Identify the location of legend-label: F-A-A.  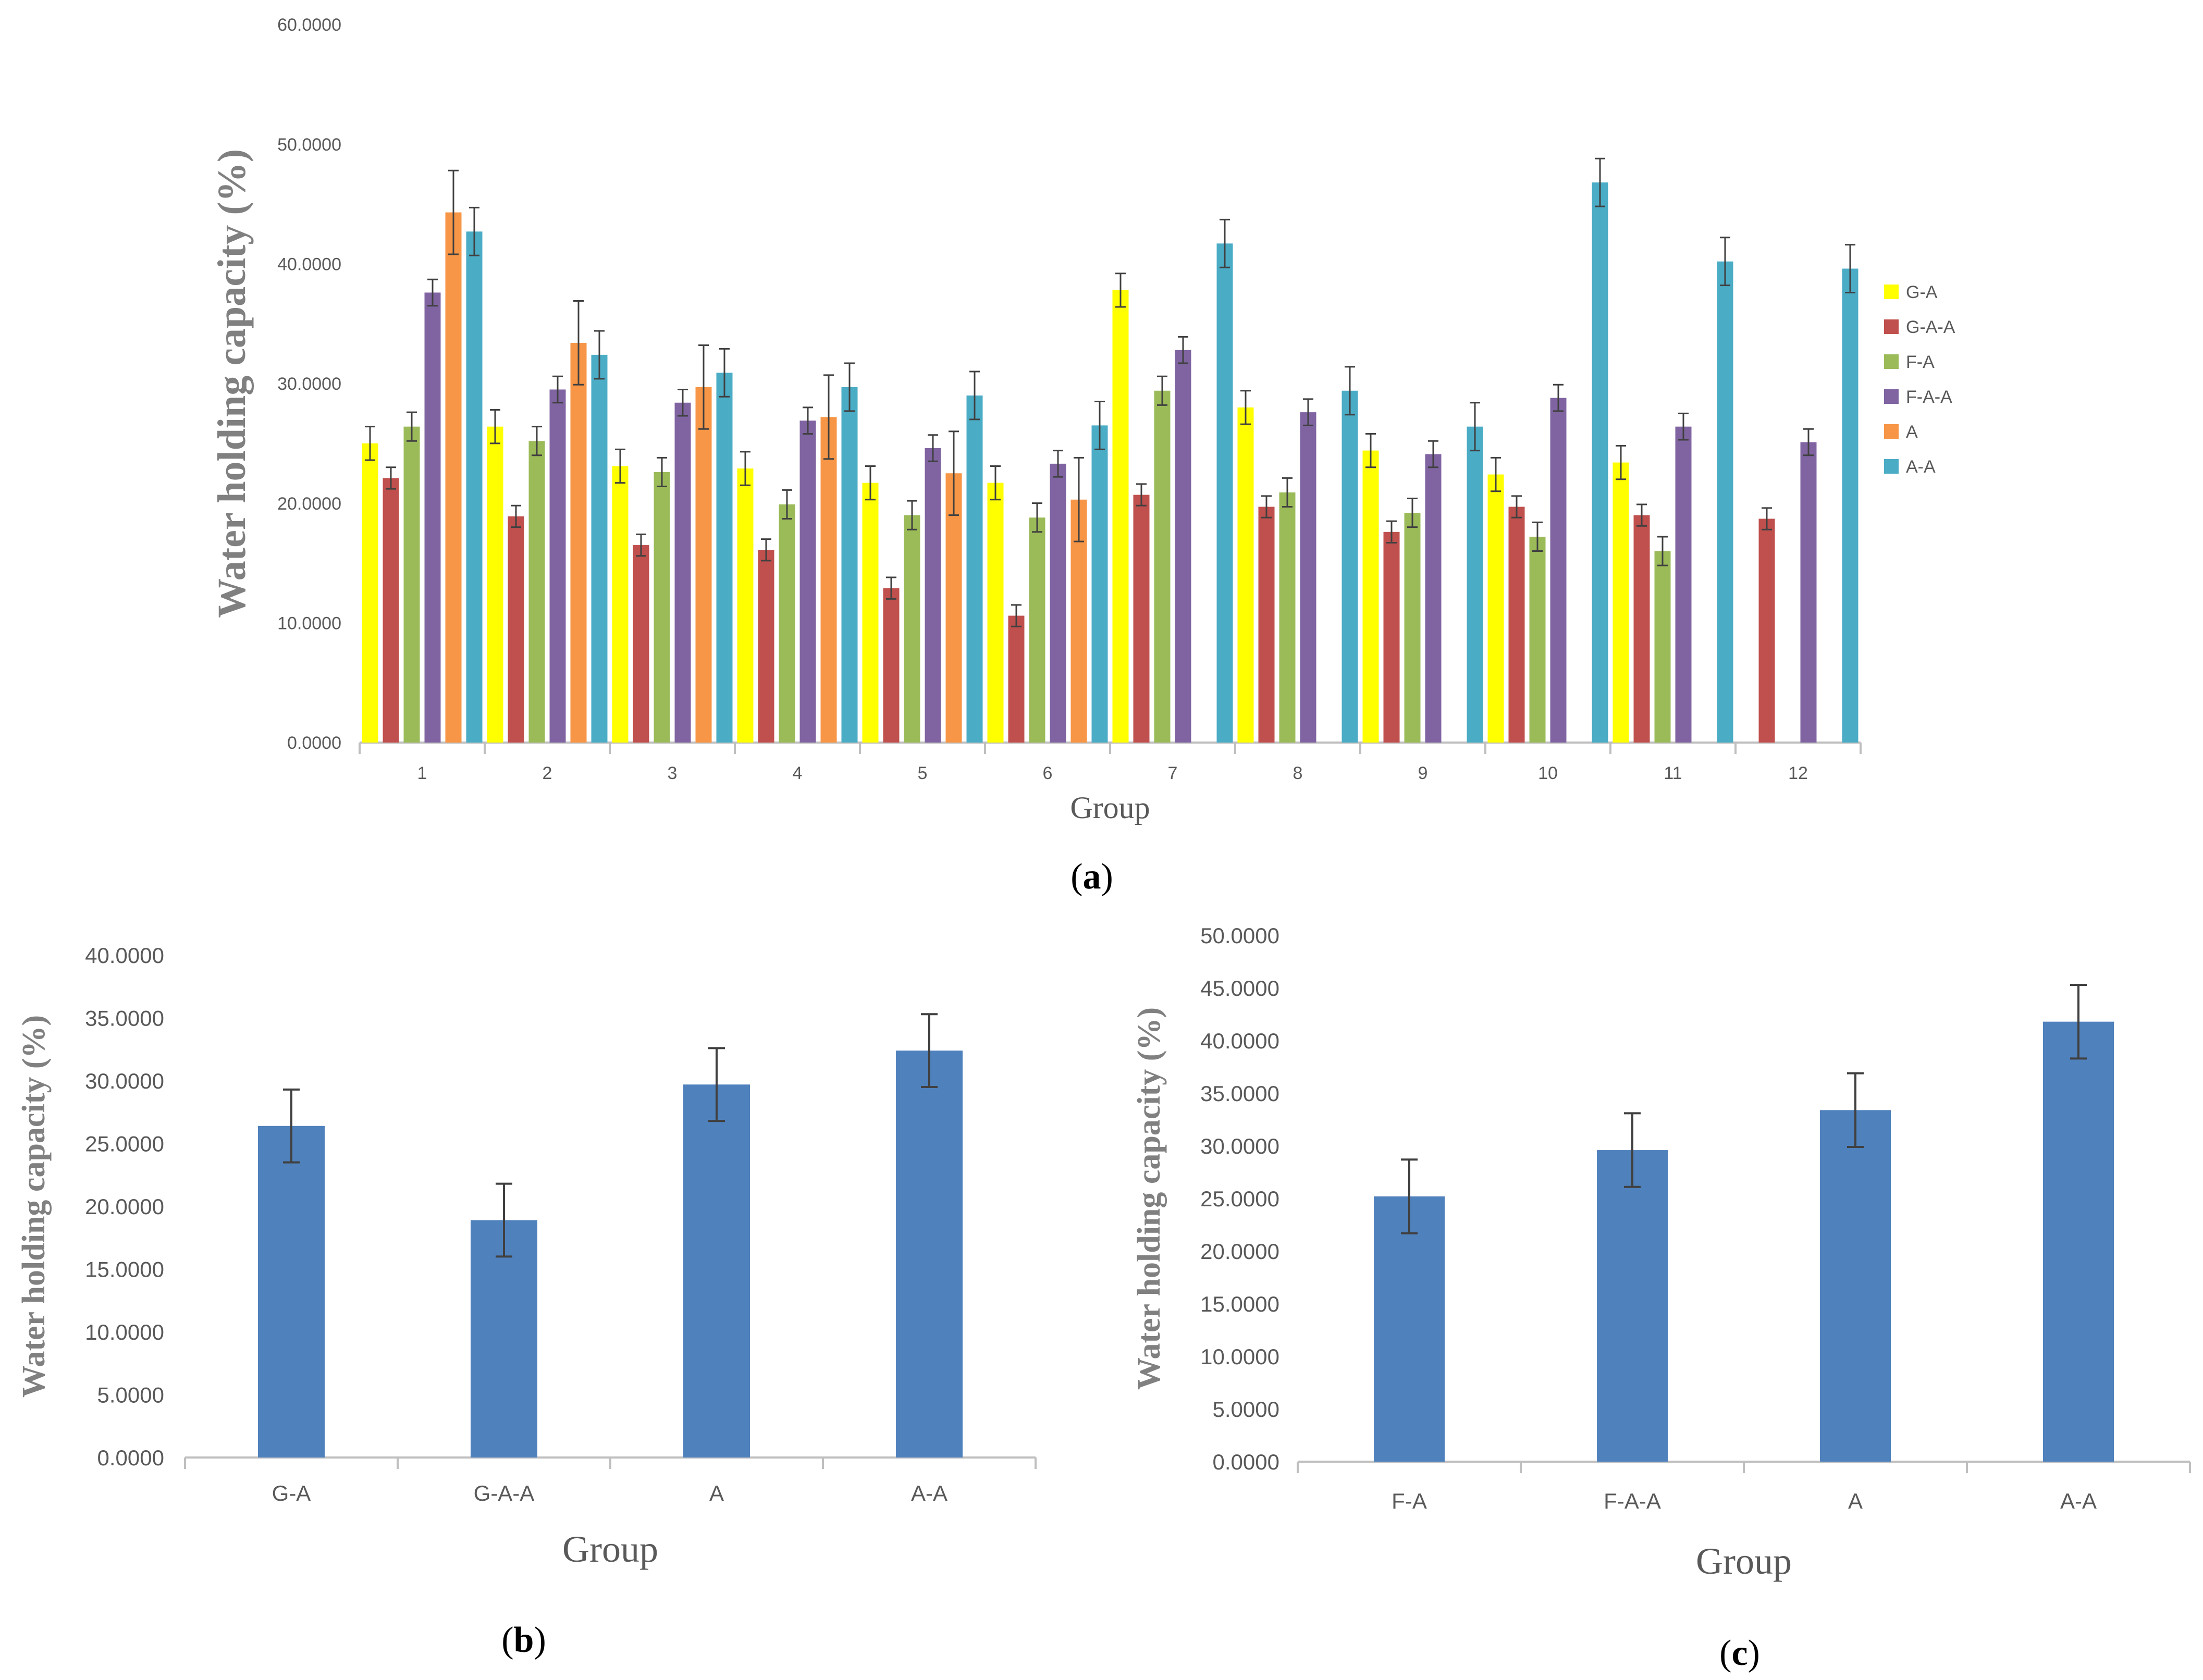
(1929, 397).